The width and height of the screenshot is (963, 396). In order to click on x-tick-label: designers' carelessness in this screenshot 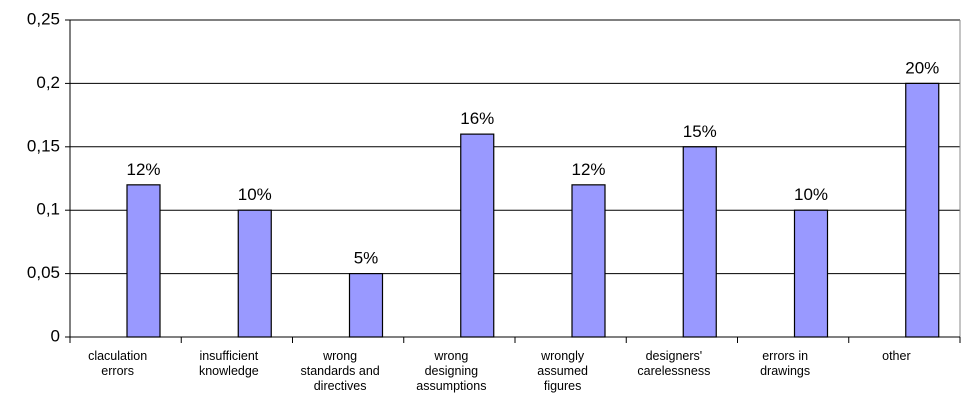, I will do `click(673, 363)`.